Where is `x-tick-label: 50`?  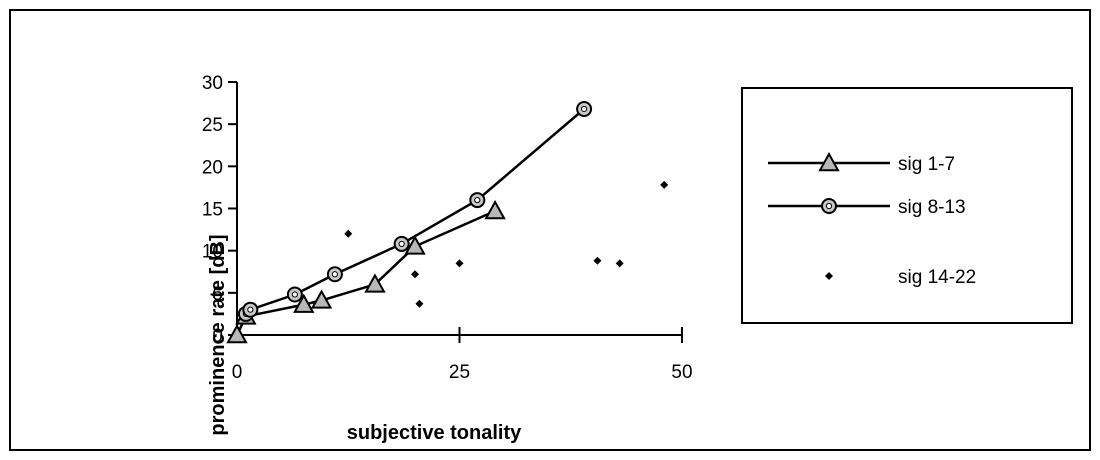 x-tick-label: 50 is located at coordinates (681, 372).